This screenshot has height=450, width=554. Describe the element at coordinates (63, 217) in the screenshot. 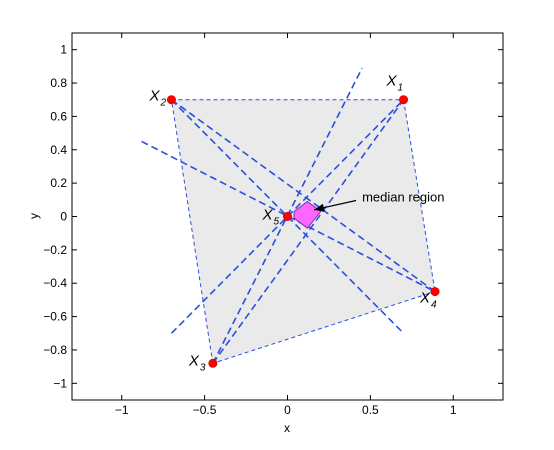

I see `y-tick-label: 0` at that location.